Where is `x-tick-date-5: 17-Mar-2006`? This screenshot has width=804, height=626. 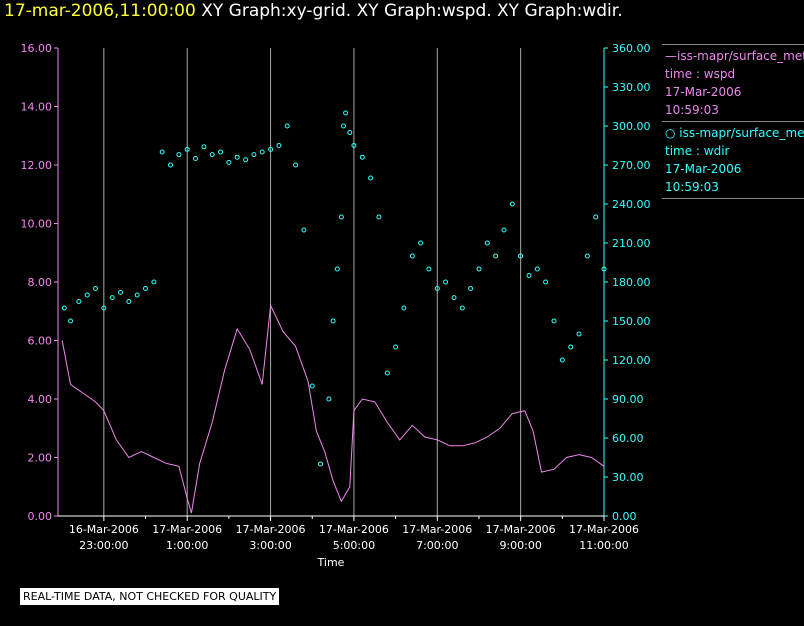
x-tick-date-5: 17-Mar-2006 is located at coordinates (521, 529).